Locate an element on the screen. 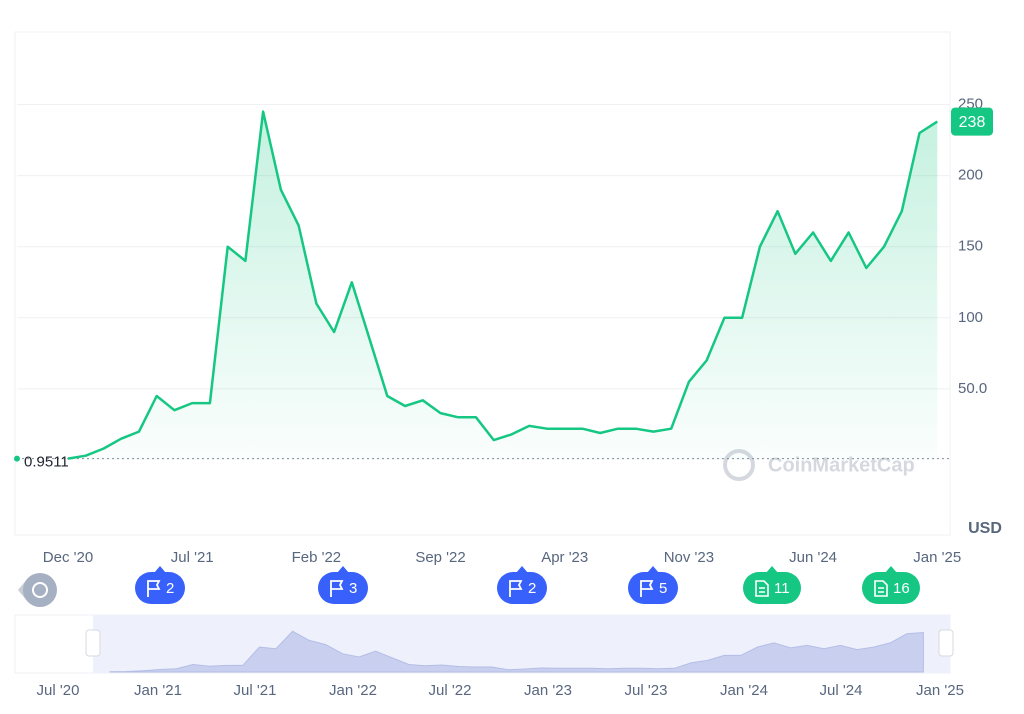 The height and width of the screenshot is (714, 1024). baseline-label: 0.9511 is located at coordinates (46, 462).